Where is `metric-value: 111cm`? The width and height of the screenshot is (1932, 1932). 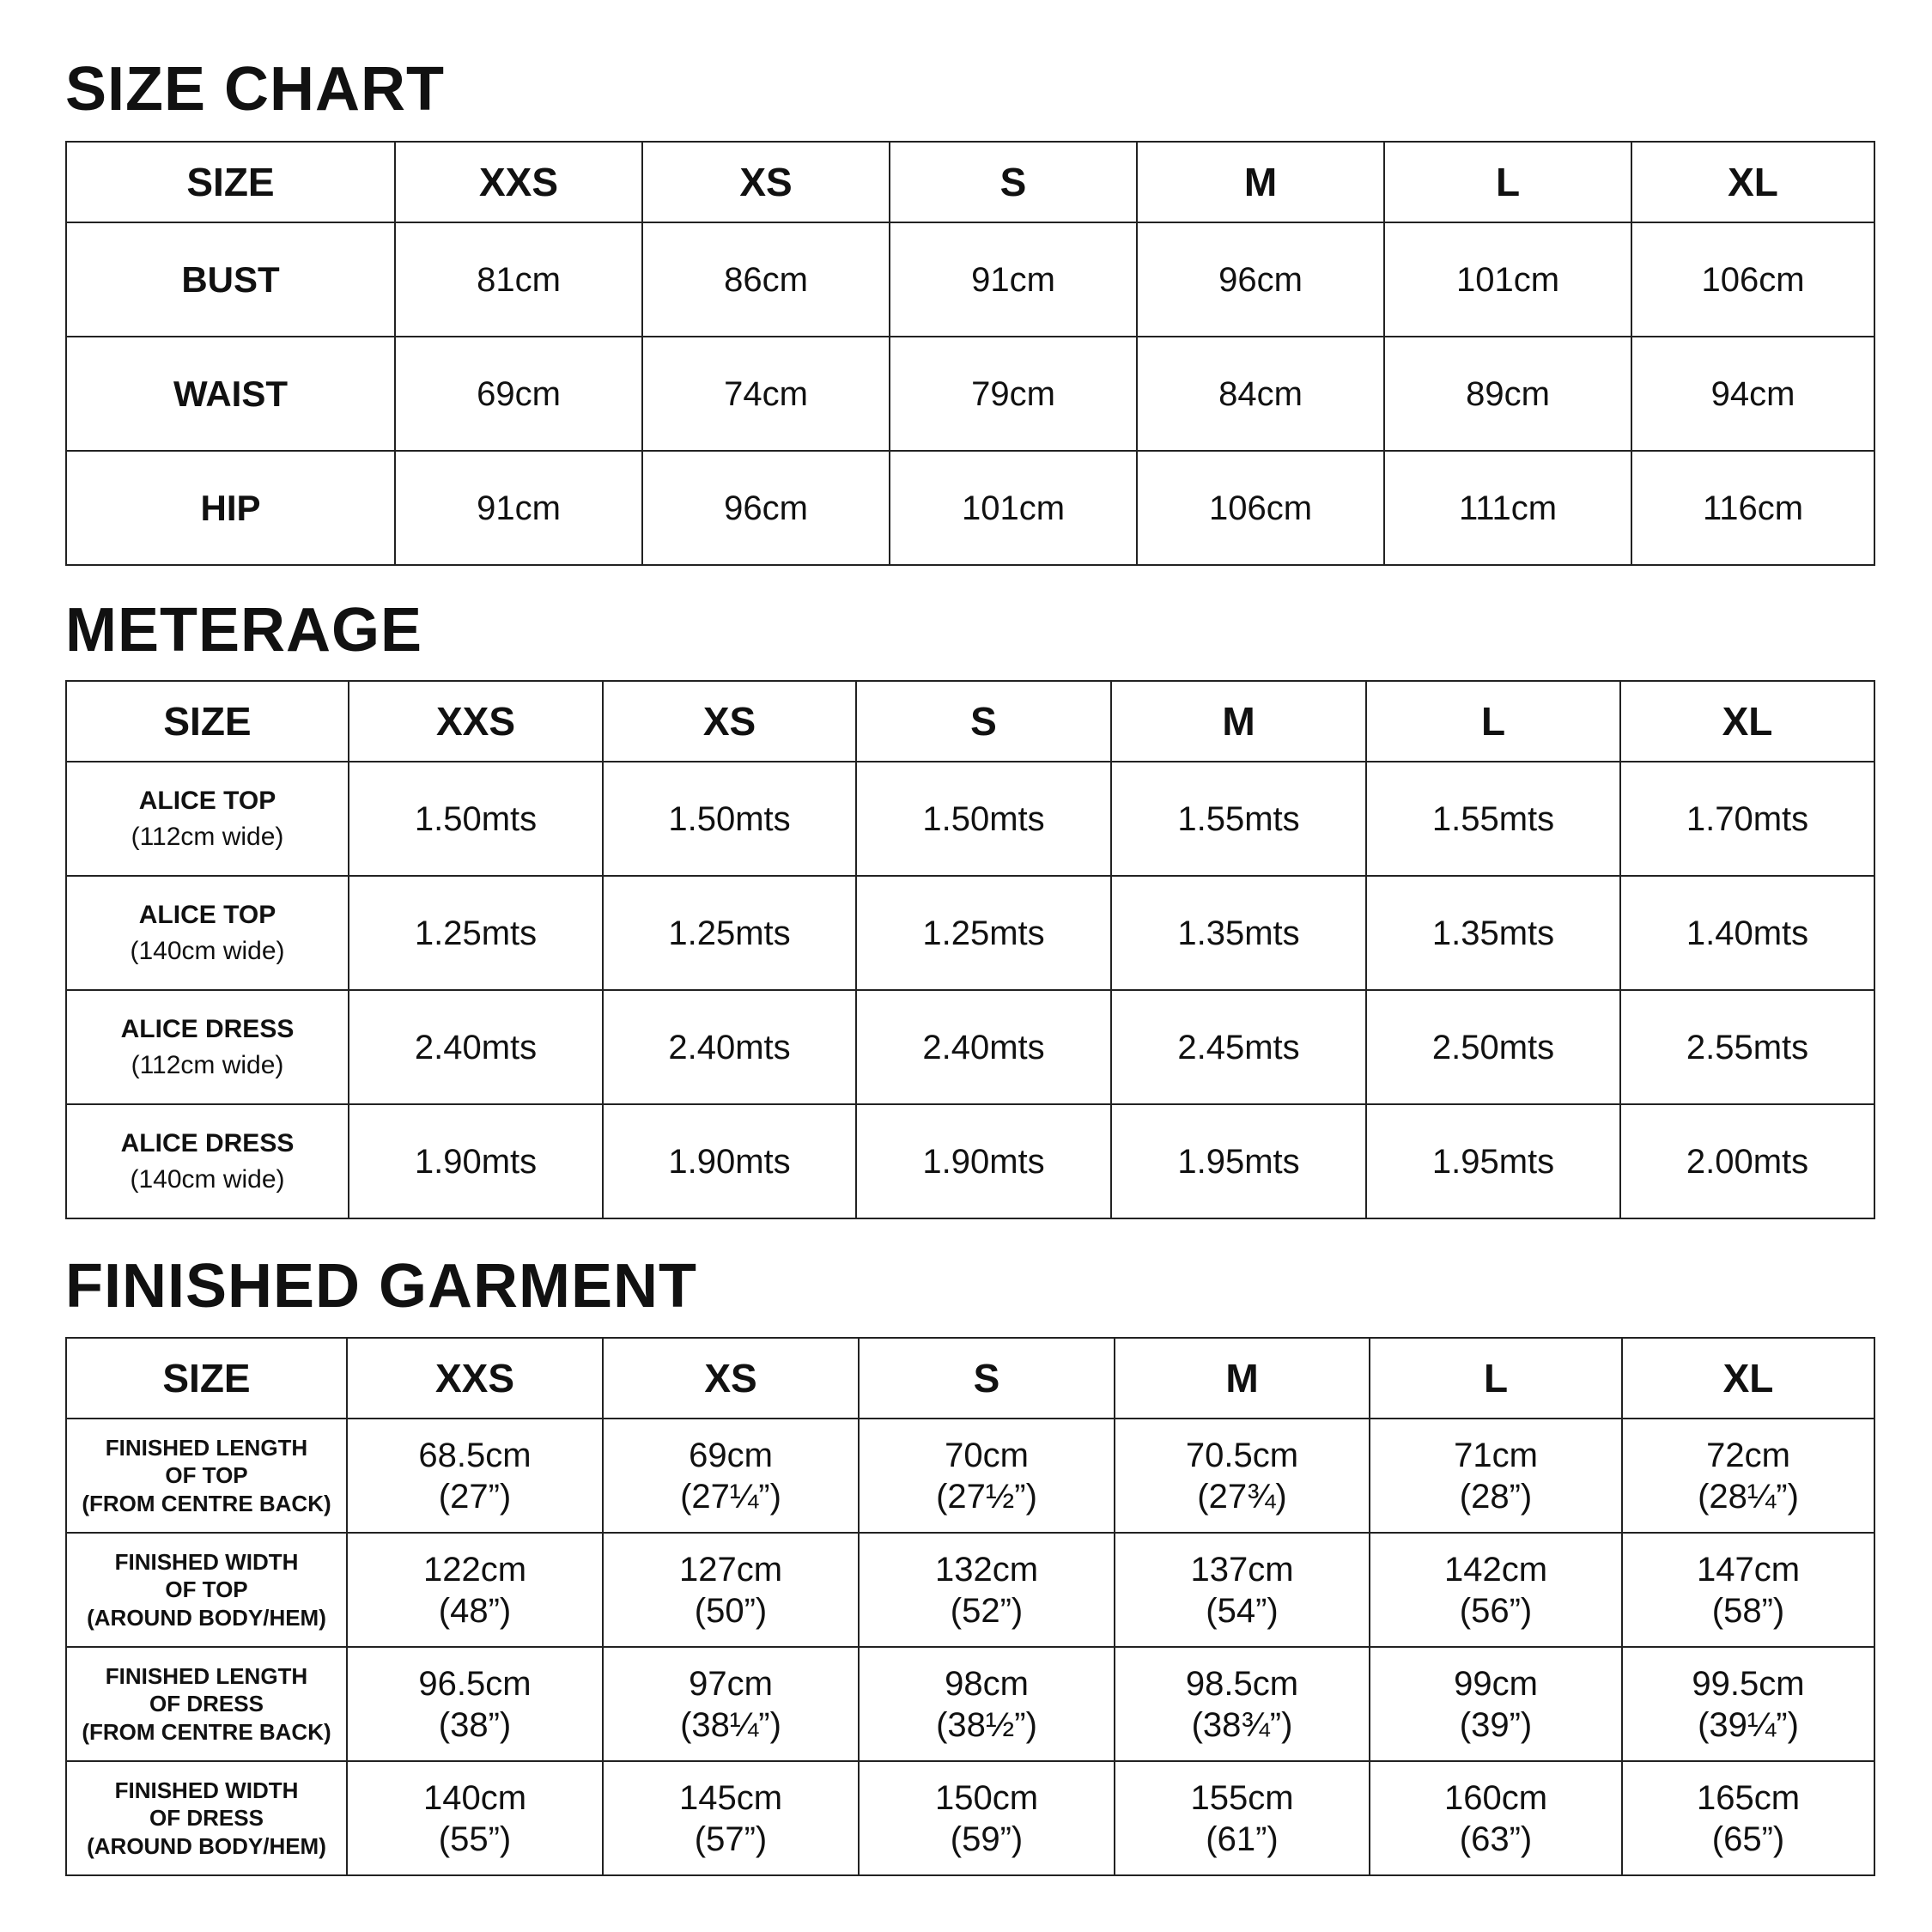
metric-value: 111cm is located at coordinates (1508, 508).